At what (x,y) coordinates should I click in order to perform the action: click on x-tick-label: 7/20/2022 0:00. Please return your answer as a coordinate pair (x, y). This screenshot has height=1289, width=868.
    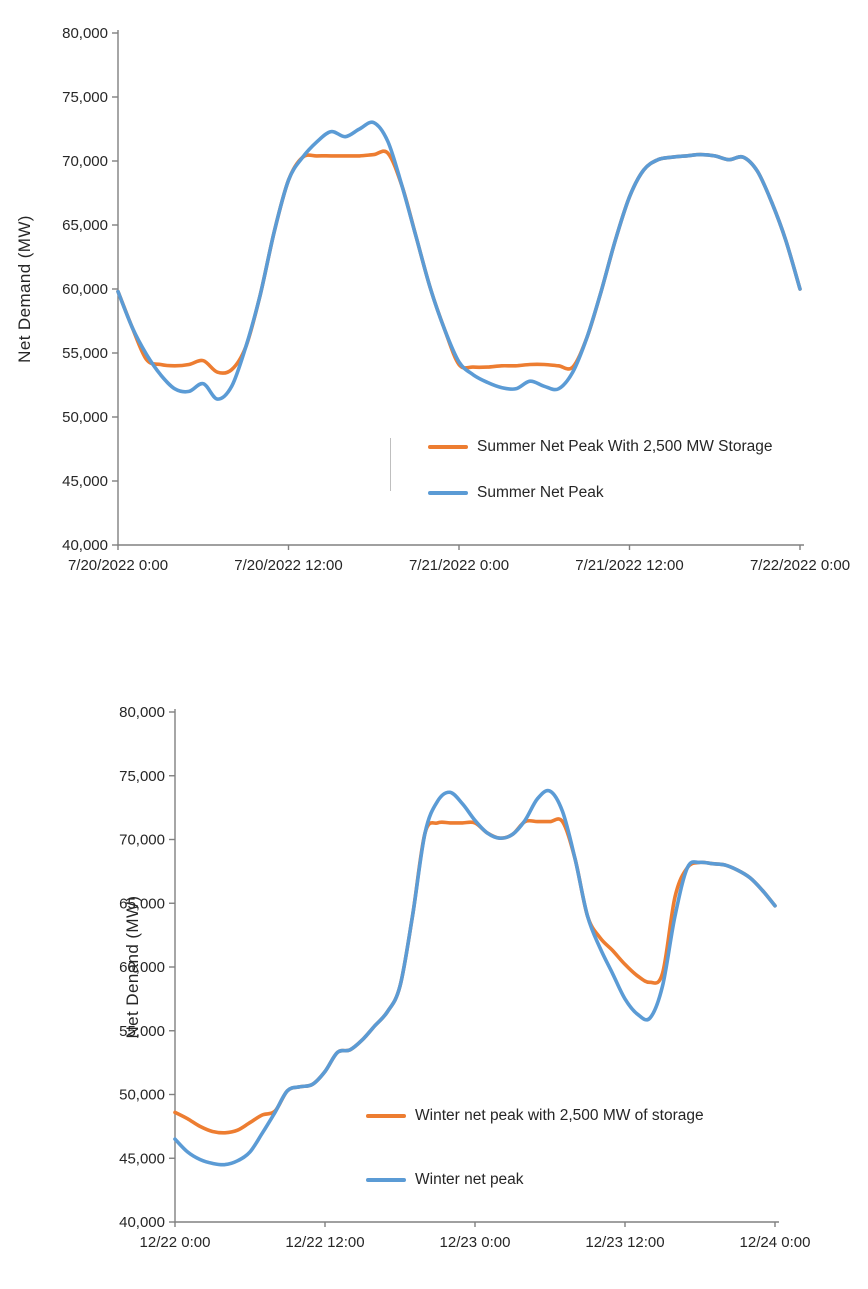
    Looking at the image, I should click on (118, 565).